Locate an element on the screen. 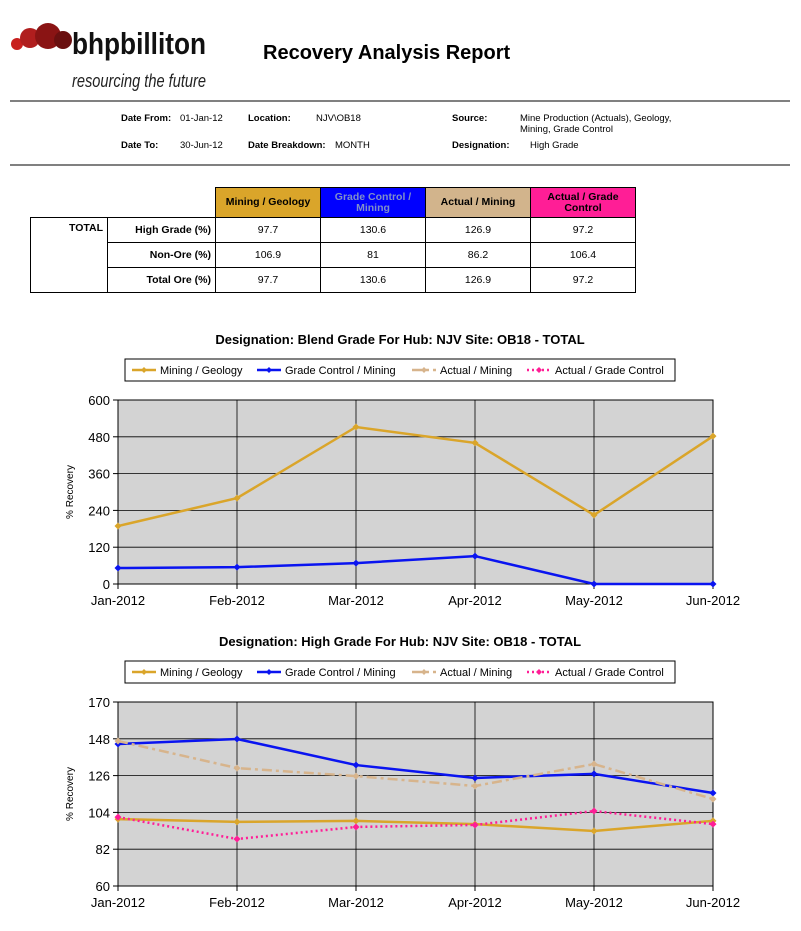 This screenshot has height=931, width=801. info-label: Date Breakdown: is located at coordinates (287, 145).